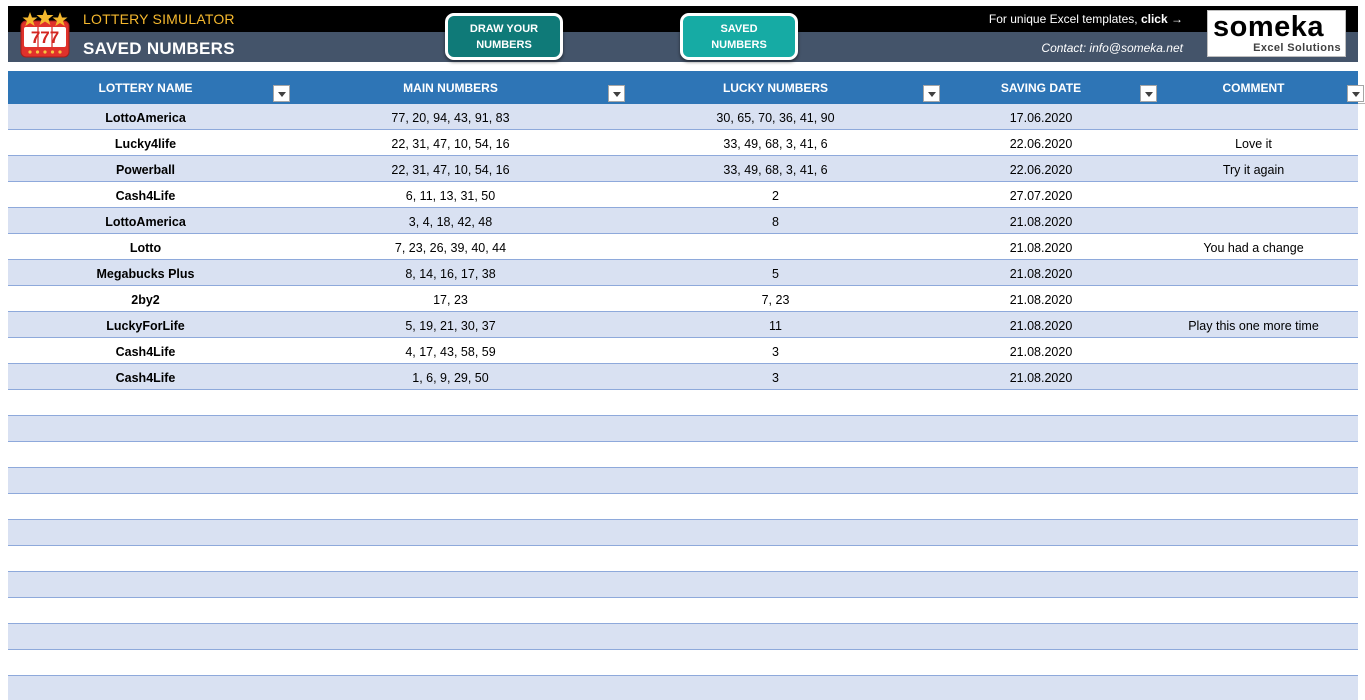 The image size is (1365, 700). Describe the element at coordinates (145, 117) in the screenshot. I see `cell-lottery-name: LottoAmerica` at that location.